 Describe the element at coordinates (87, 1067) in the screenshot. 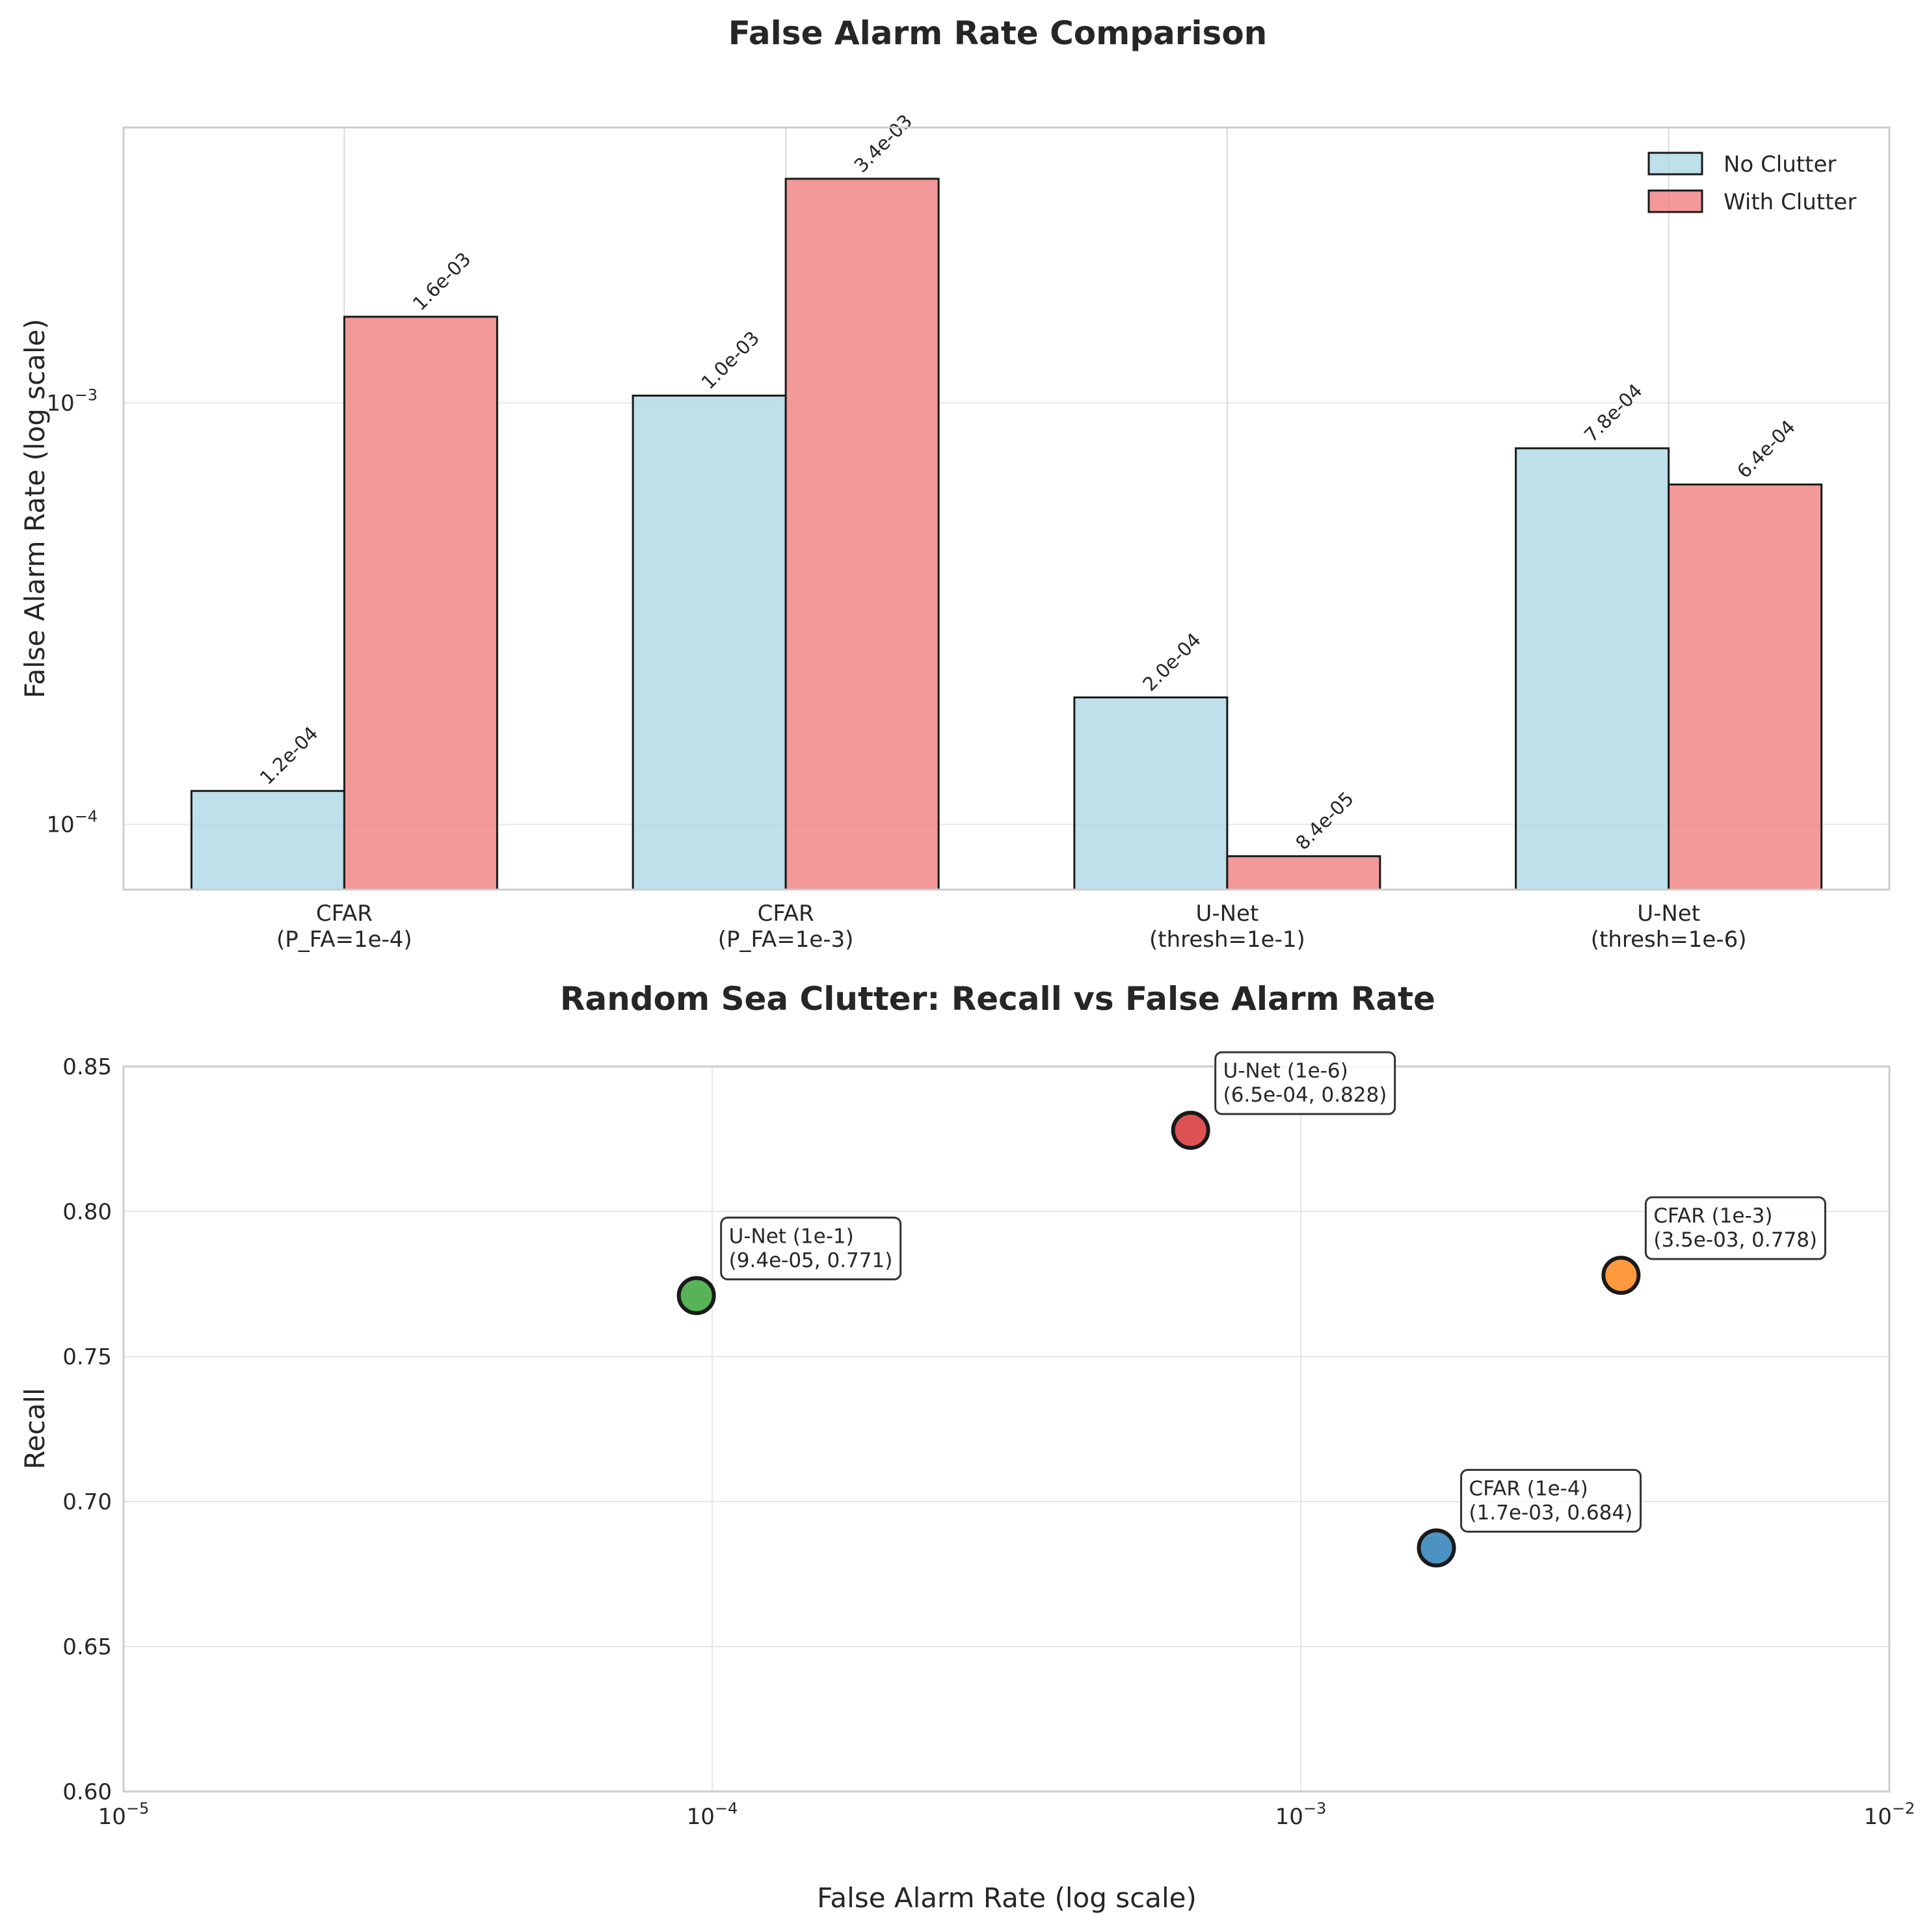

I see `y-tick-label: 0.85` at that location.